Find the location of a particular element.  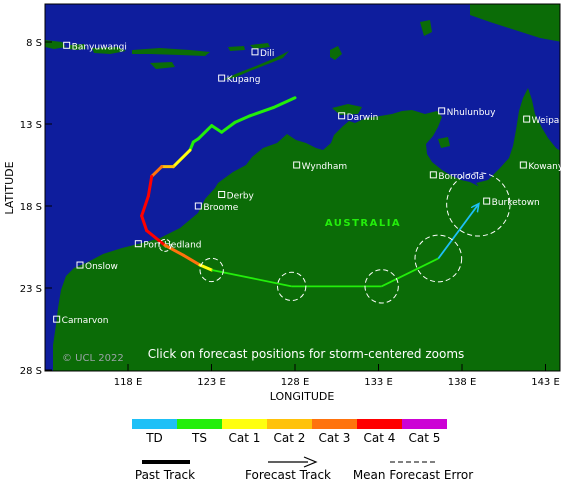

wetar-island is located at coordinates (260, 46).